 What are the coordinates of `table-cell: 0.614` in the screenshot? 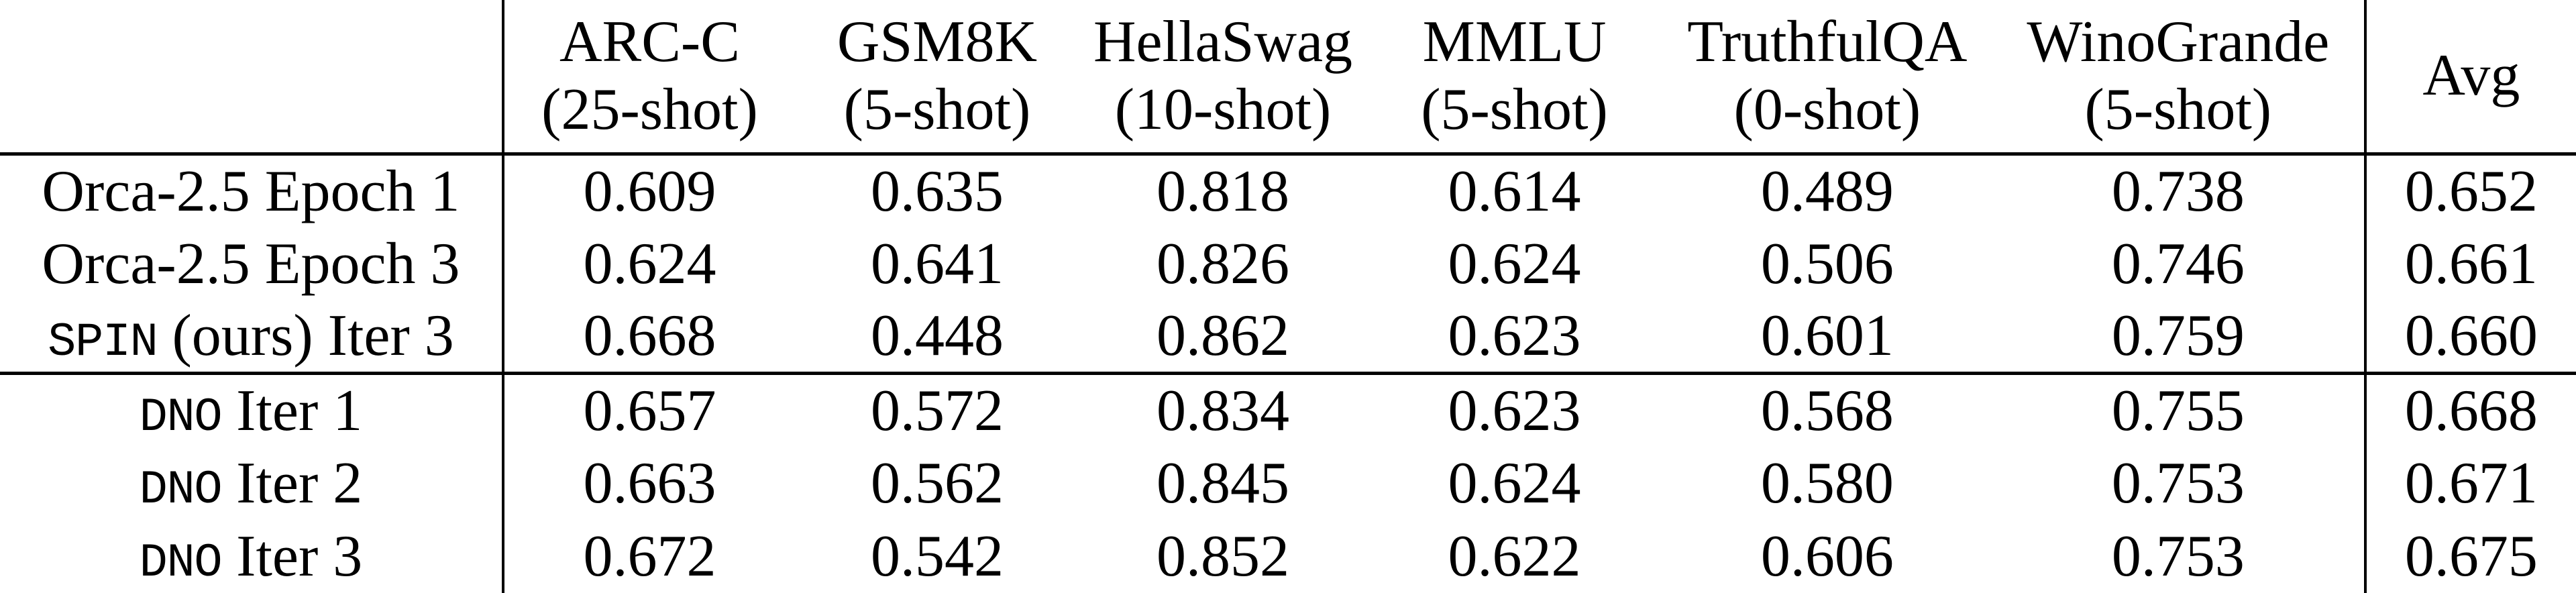 It's located at (1514, 191).